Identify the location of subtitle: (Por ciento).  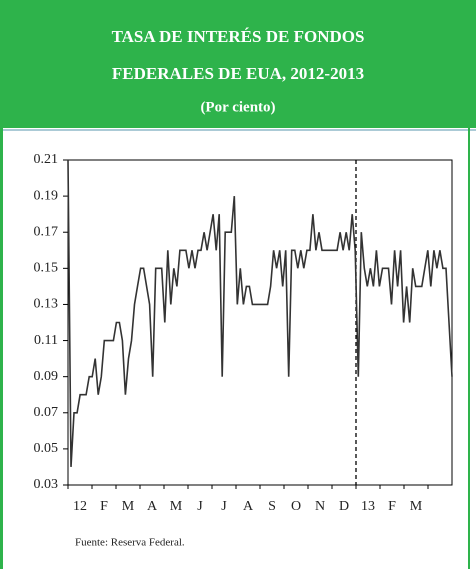
(237, 107).